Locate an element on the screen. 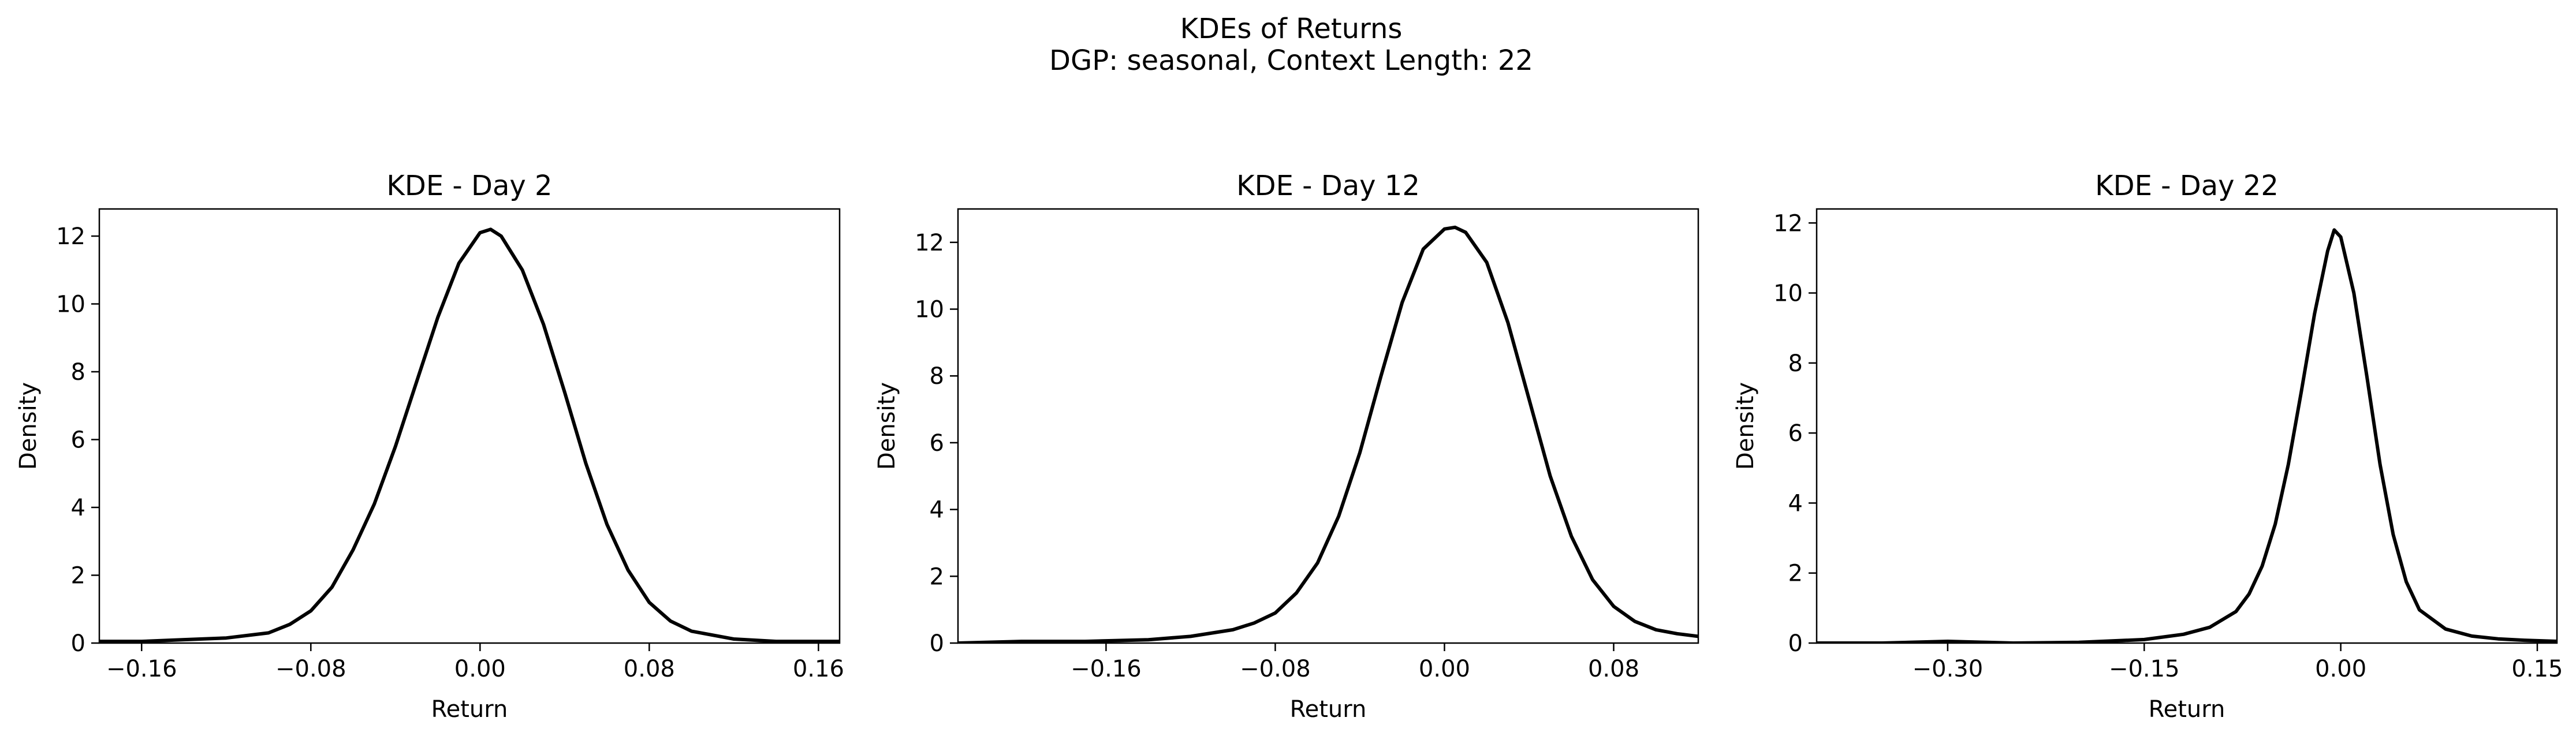 This screenshot has height=736, width=2576. panel-title: KDE - Day 12 is located at coordinates (1328, 186).